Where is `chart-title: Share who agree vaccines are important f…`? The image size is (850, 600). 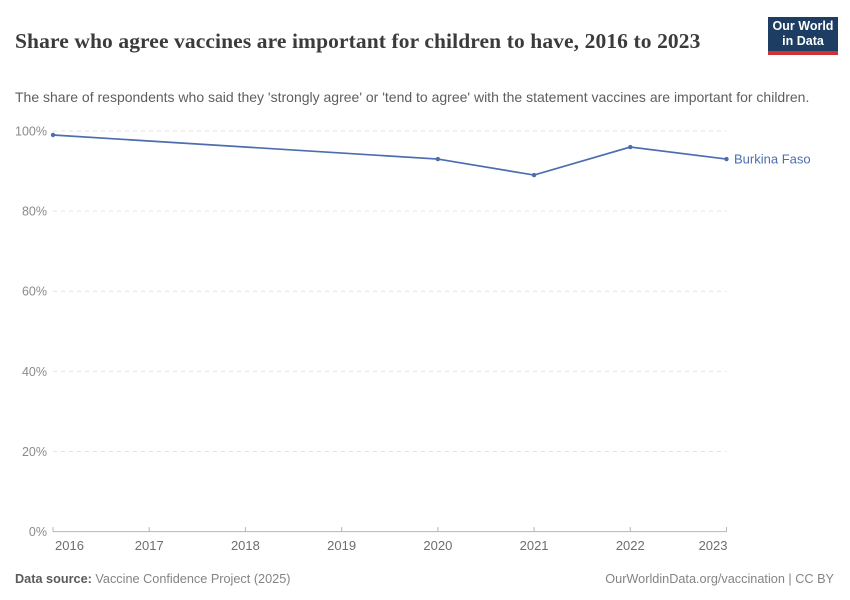 chart-title: Share who agree vaccines are important f… is located at coordinates (358, 41).